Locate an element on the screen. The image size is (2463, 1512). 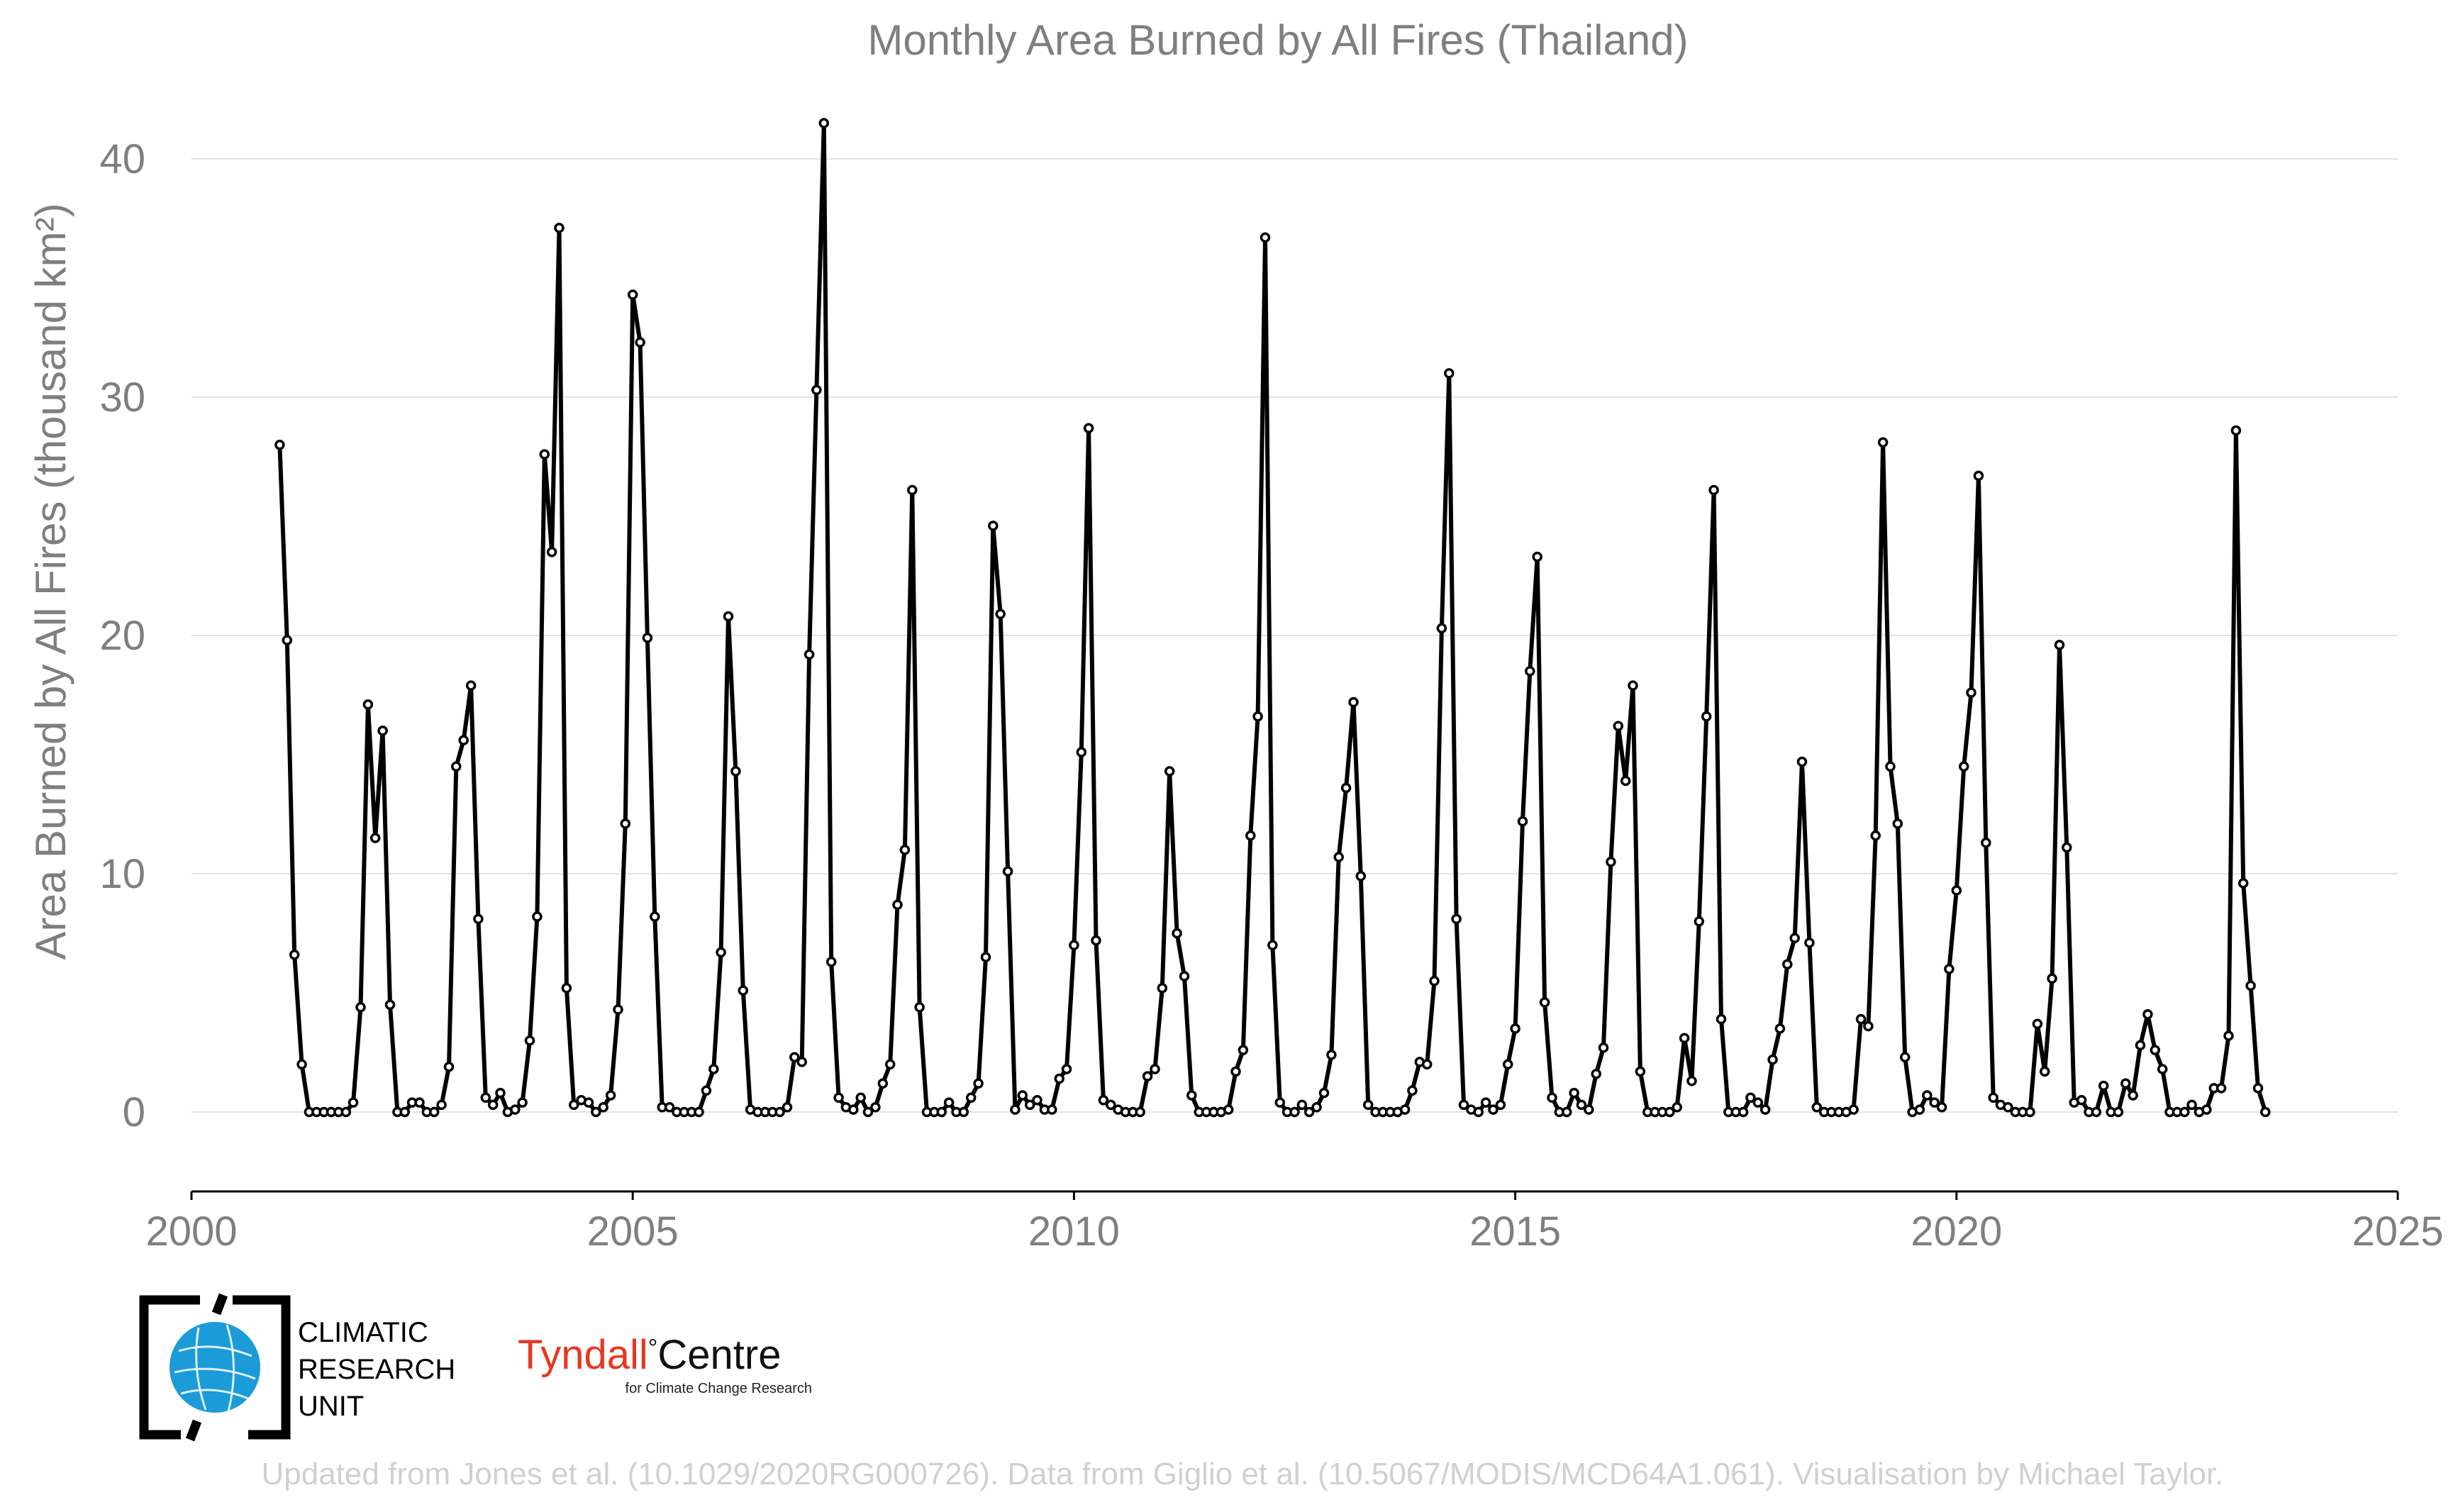
x-tick-label: 2015 is located at coordinates (1515, 1231).